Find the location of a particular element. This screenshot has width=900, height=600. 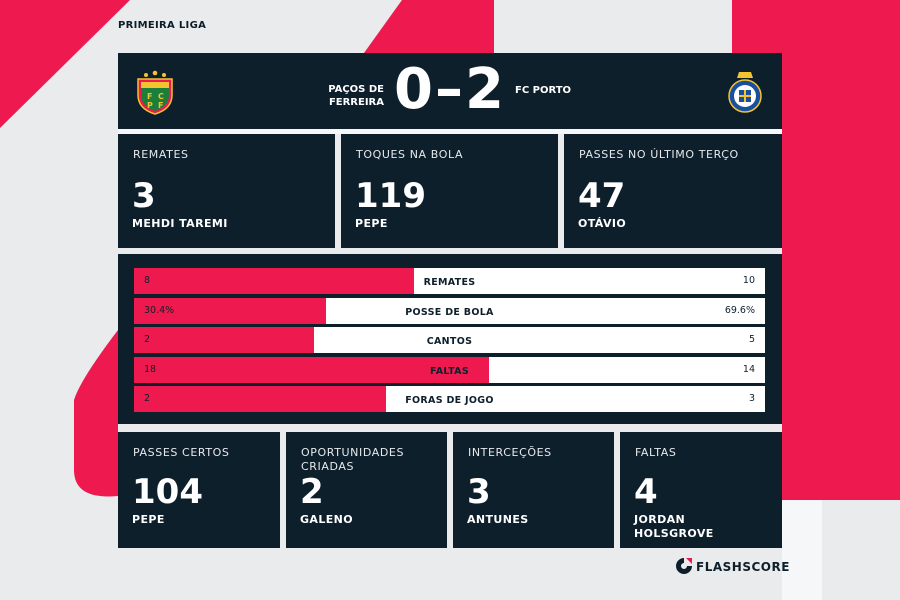

stat-card-label: FALTAS is located at coordinates (656, 452).